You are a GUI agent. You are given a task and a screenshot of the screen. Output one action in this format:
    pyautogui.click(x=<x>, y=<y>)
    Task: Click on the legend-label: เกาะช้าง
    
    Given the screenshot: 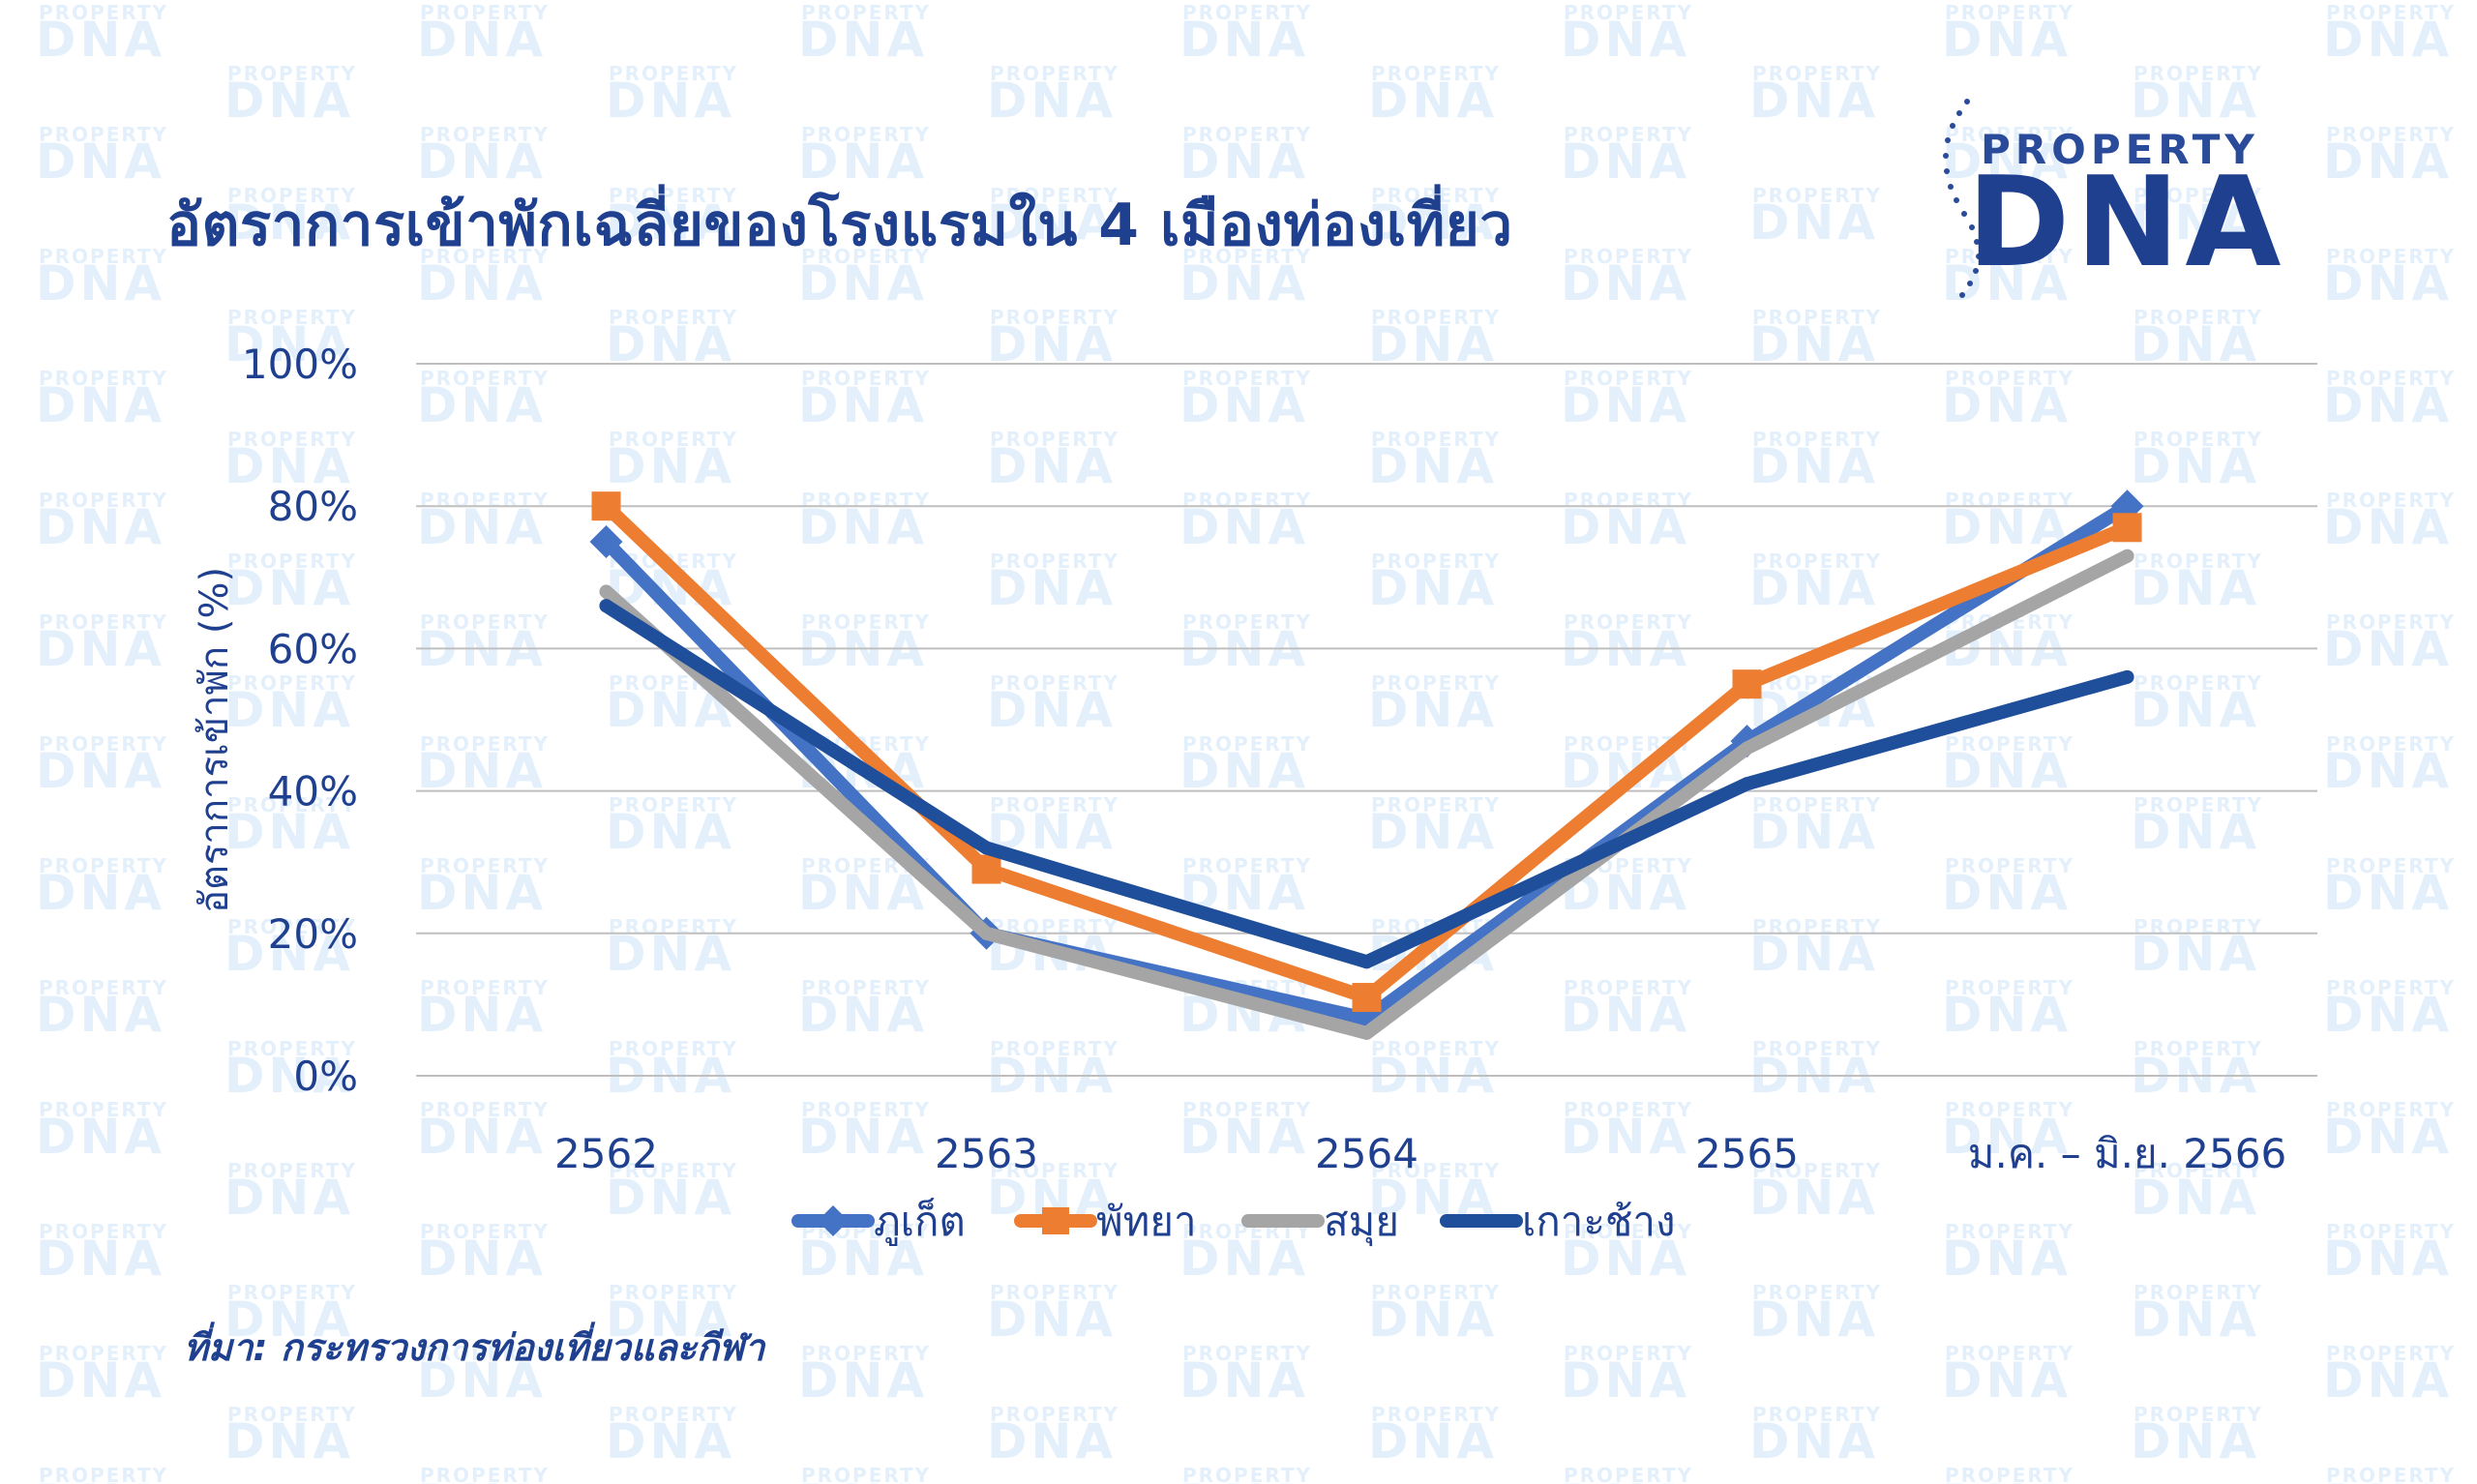 What is the action you would take?
    pyautogui.click(x=1599, y=1221)
    